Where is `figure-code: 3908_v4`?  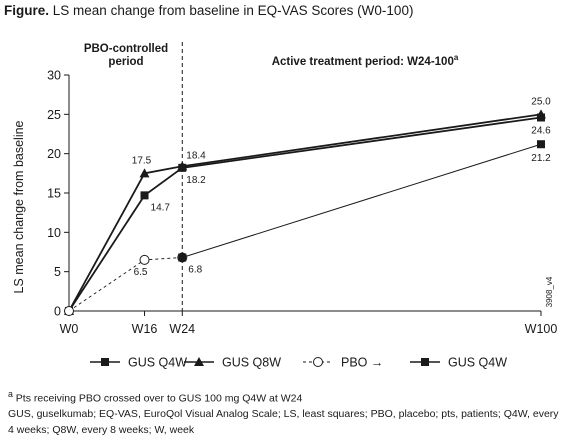 figure-code: 3908_v4 is located at coordinates (549, 291).